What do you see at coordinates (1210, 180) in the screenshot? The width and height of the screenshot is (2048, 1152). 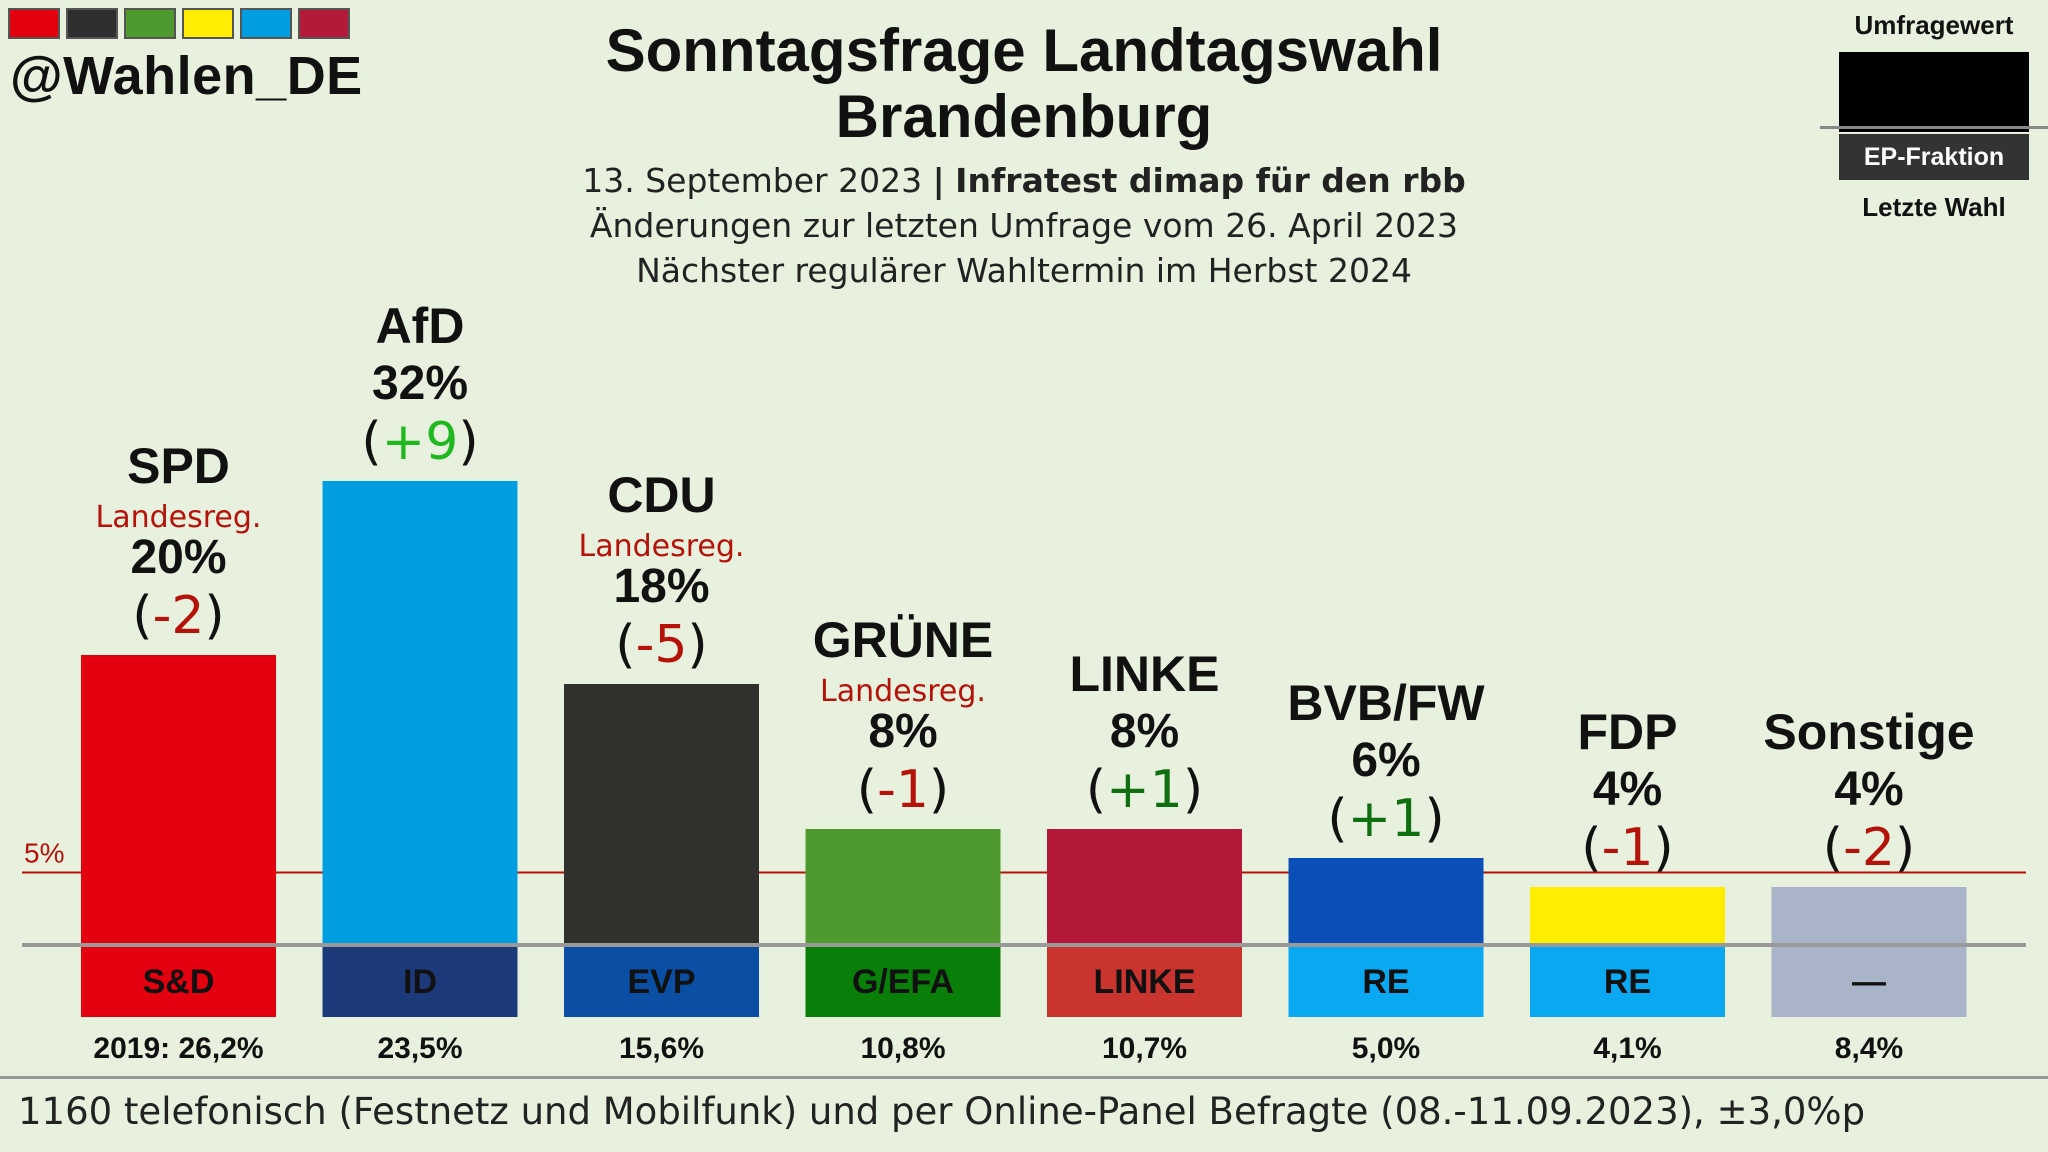 I see `poll-institute: Infratest dimap für den rbb` at bounding box center [1210, 180].